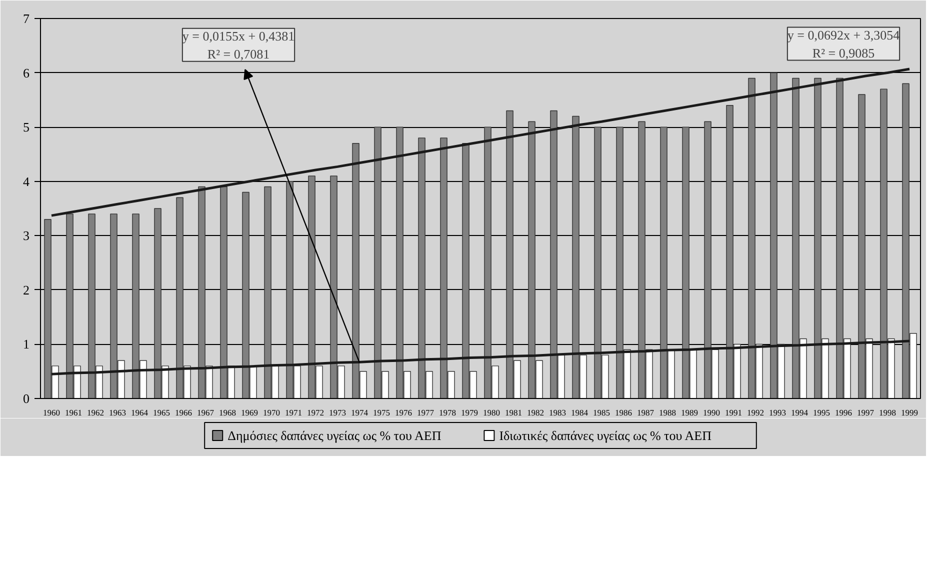  I want to click on line-series, so click(480, 358).